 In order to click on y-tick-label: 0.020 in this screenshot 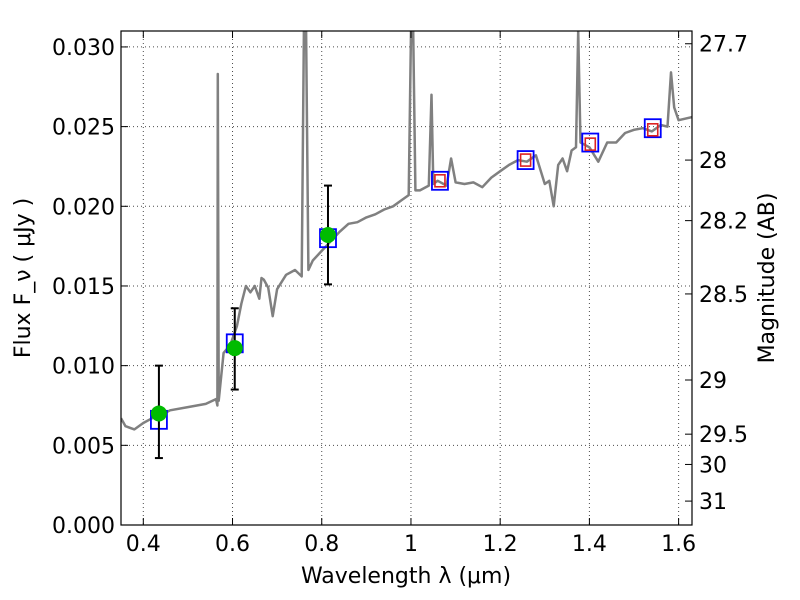, I will do `click(83, 207)`.